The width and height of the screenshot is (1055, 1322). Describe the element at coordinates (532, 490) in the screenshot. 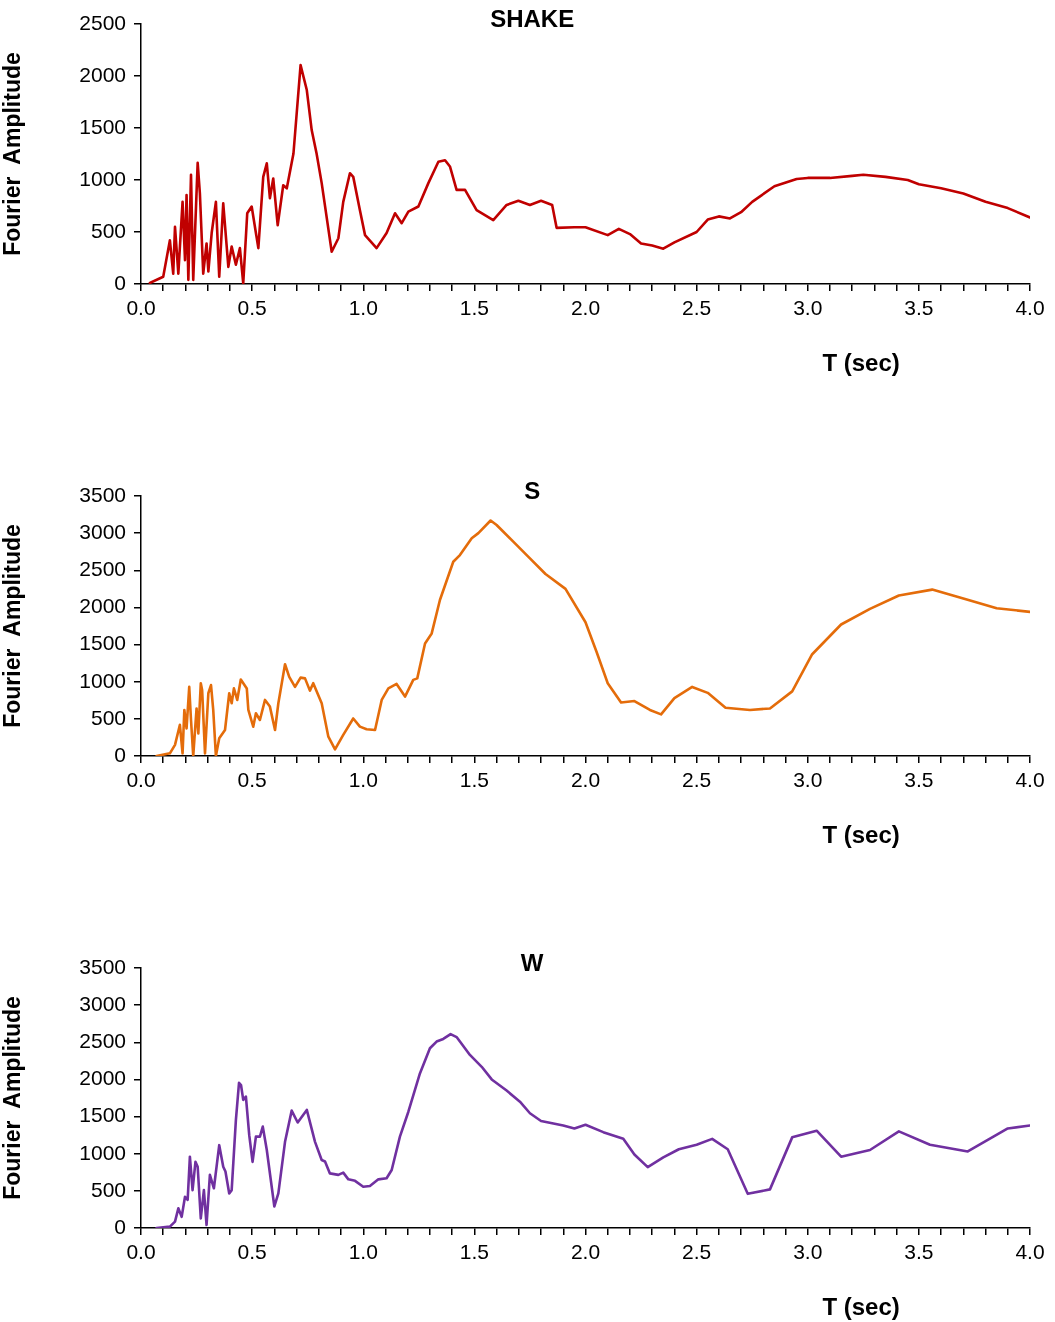

I see `chart-title: S` at that location.